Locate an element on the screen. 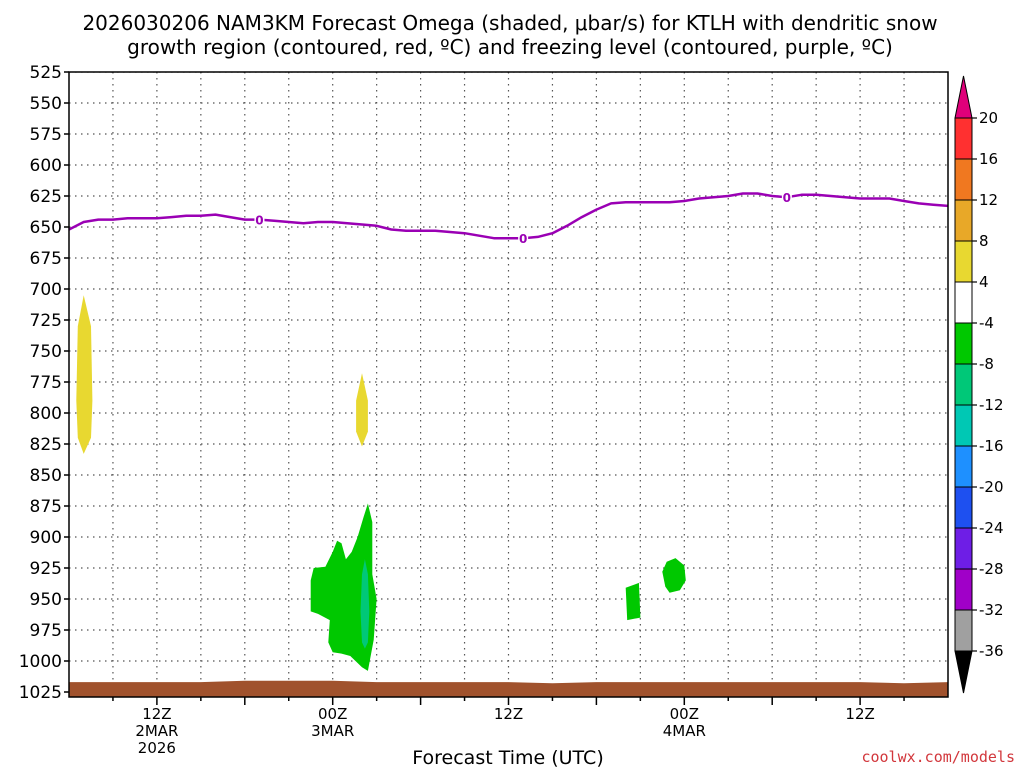  colorbar-tick-label: 4 is located at coordinates (984, 282).